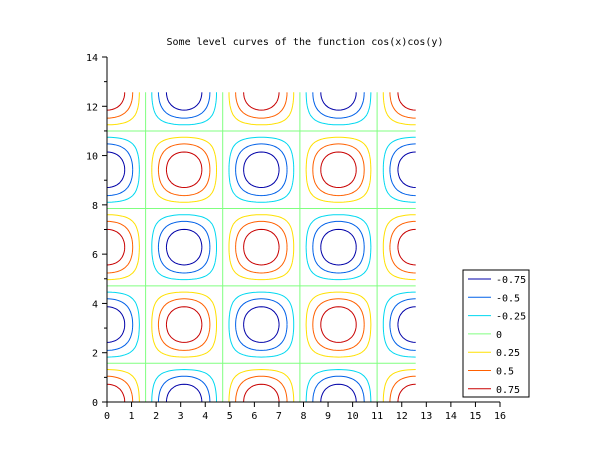 The height and width of the screenshot is (460, 610). What do you see at coordinates (205, 416) in the screenshot?
I see `x-tick-label: 4` at bounding box center [205, 416].